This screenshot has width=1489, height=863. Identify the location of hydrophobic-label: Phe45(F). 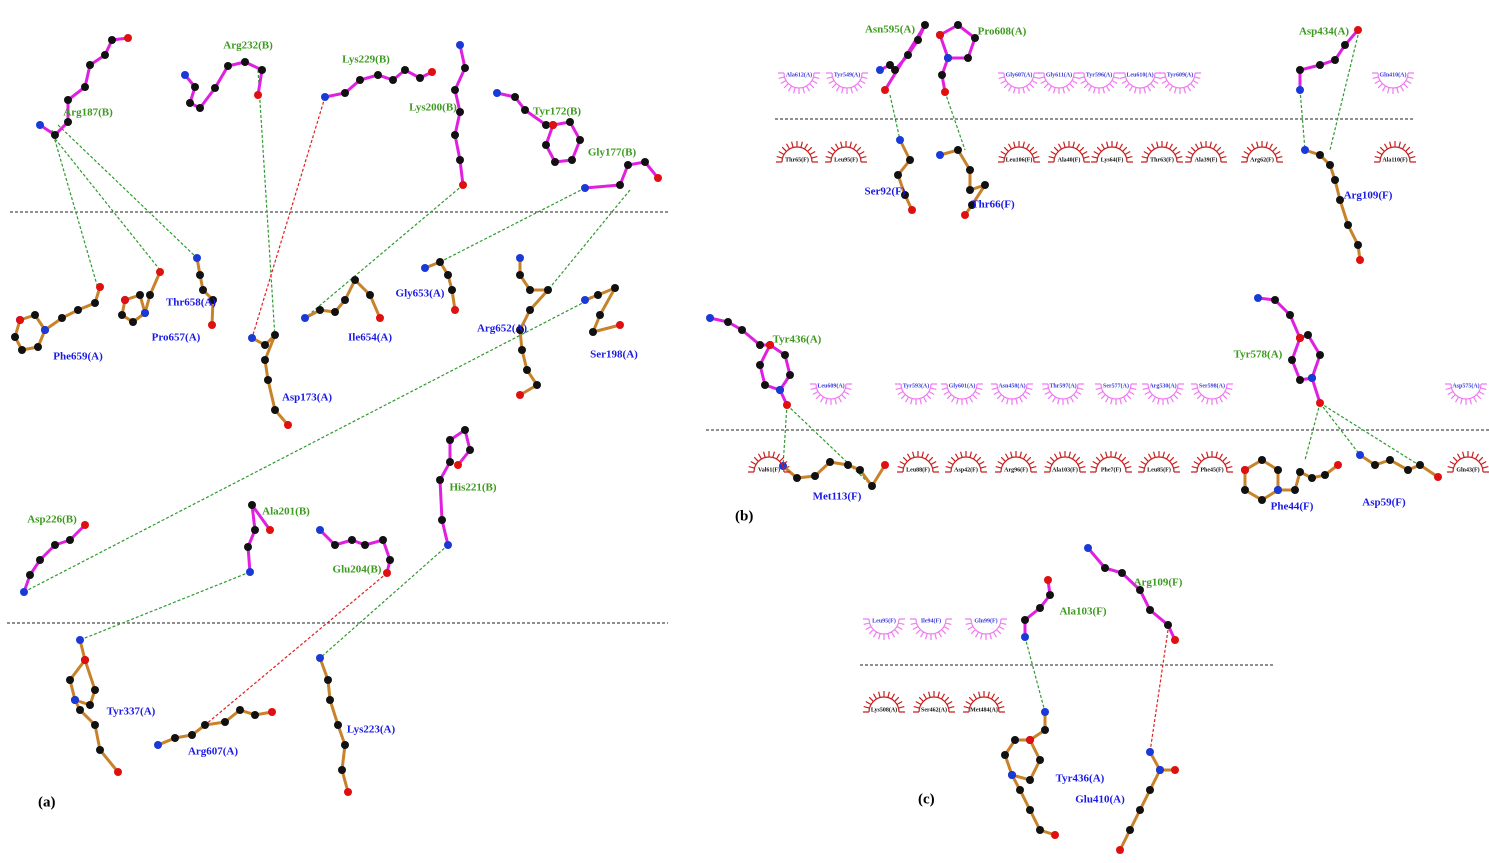
(1211, 469).